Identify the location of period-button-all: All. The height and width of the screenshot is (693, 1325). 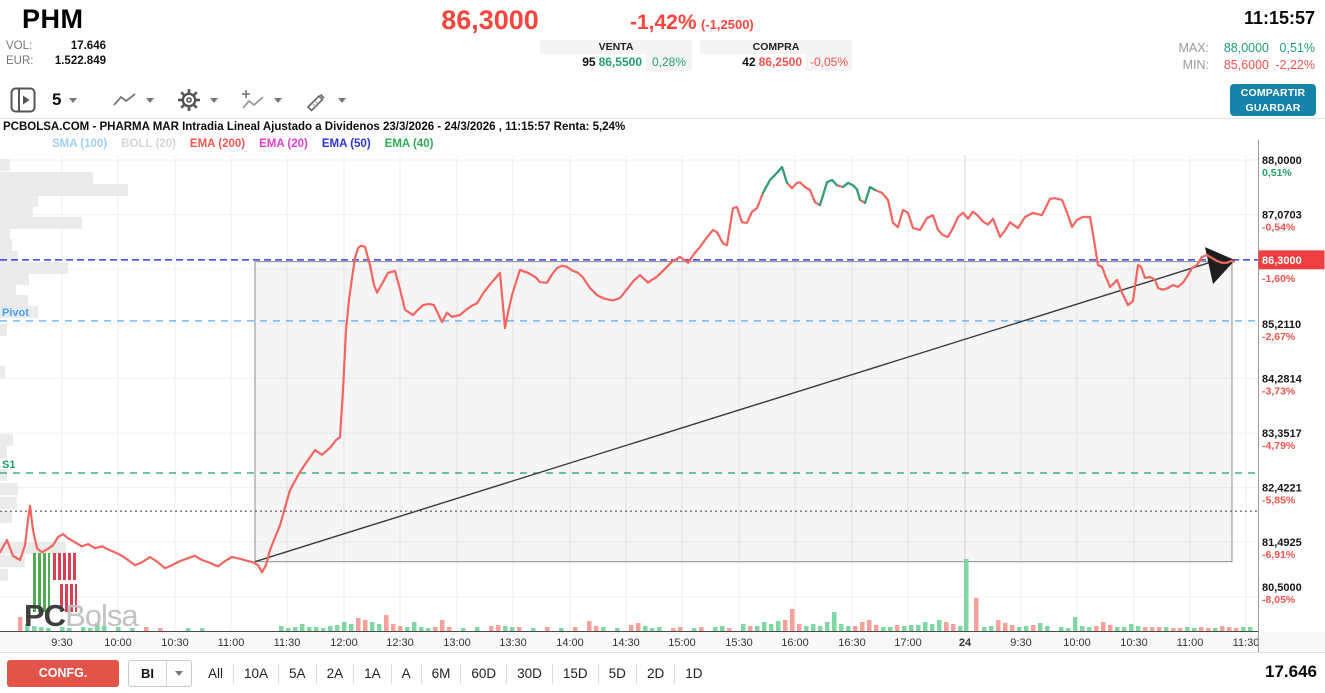
(216, 673).